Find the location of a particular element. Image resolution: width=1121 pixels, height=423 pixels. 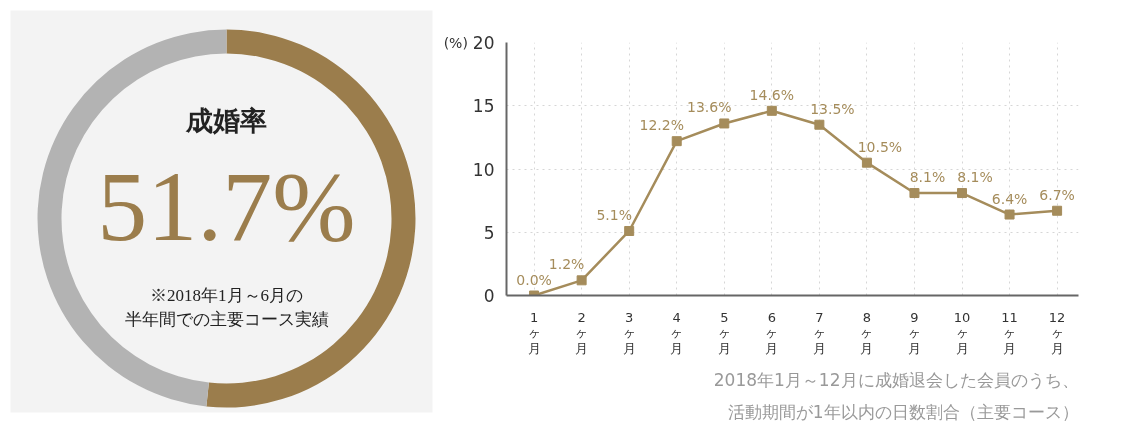

data-label: 5.1% is located at coordinates (614, 214).